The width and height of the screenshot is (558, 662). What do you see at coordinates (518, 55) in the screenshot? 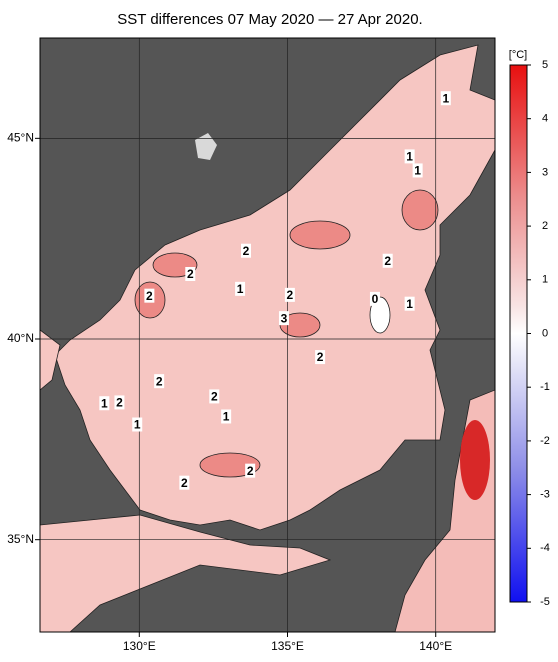
I see `colorbar-label: [°C]` at bounding box center [518, 55].